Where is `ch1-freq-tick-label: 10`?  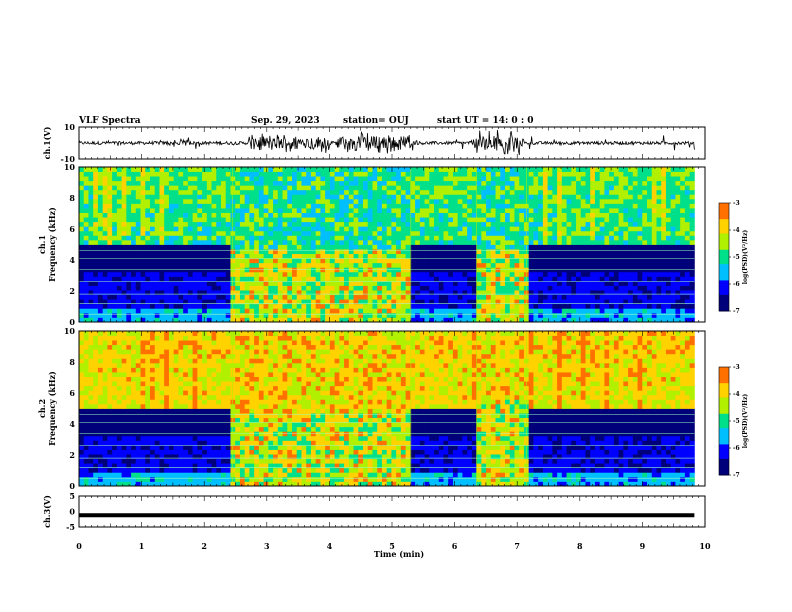 ch1-freq-tick-label: 10 is located at coordinates (70, 167).